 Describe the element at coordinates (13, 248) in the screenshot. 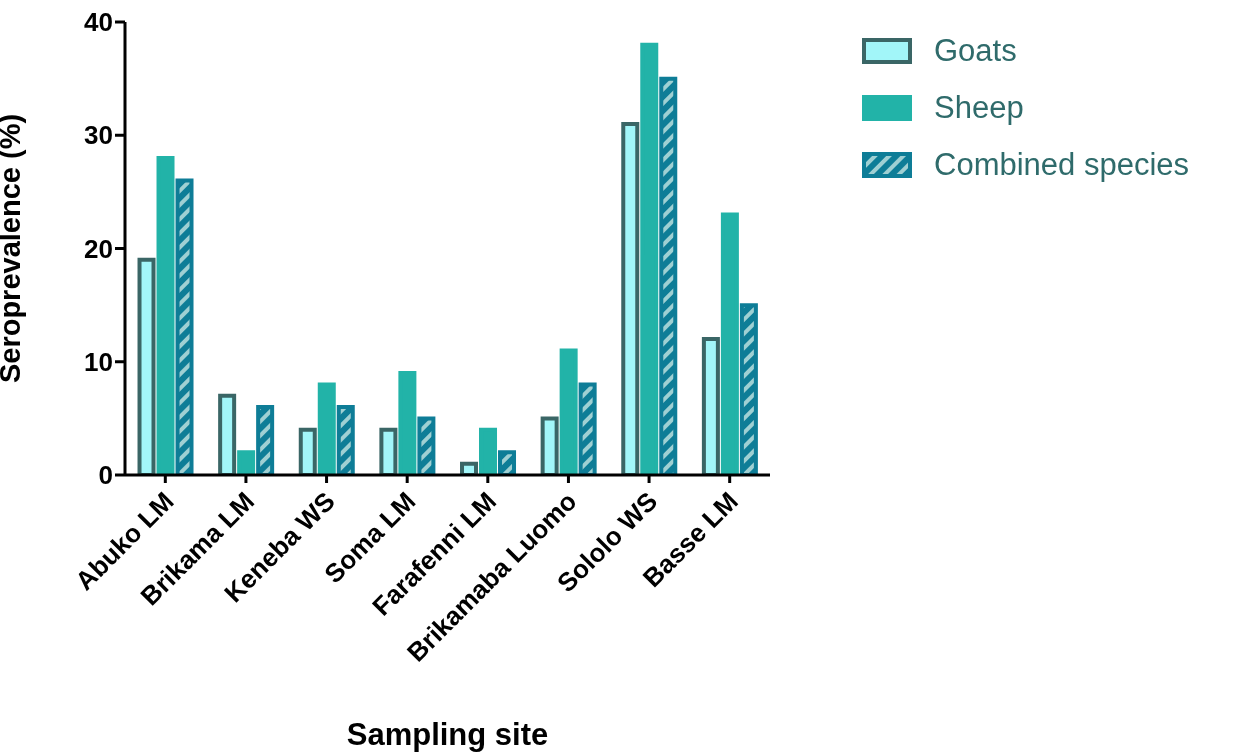

I see `y-axis-title: Seroprevalence (%)` at that location.